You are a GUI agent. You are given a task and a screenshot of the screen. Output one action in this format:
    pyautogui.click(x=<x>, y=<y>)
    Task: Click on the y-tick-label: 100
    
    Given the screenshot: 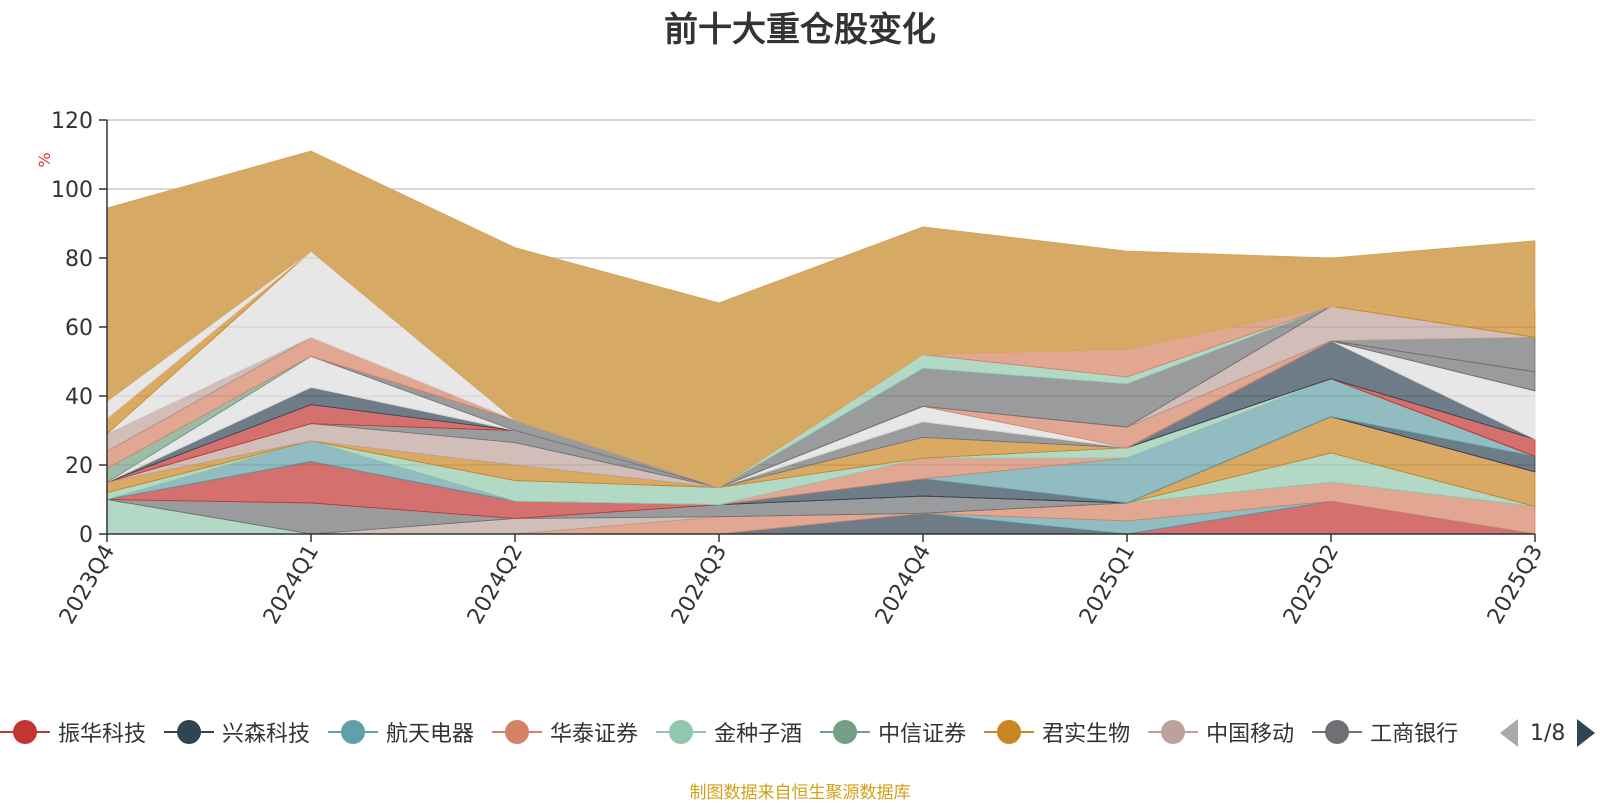 What is the action you would take?
    pyautogui.click(x=72, y=190)
    